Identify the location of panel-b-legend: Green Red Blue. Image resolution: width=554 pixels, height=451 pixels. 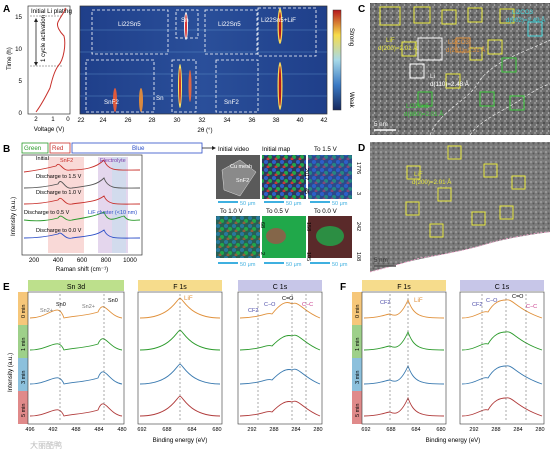
(112, 148).